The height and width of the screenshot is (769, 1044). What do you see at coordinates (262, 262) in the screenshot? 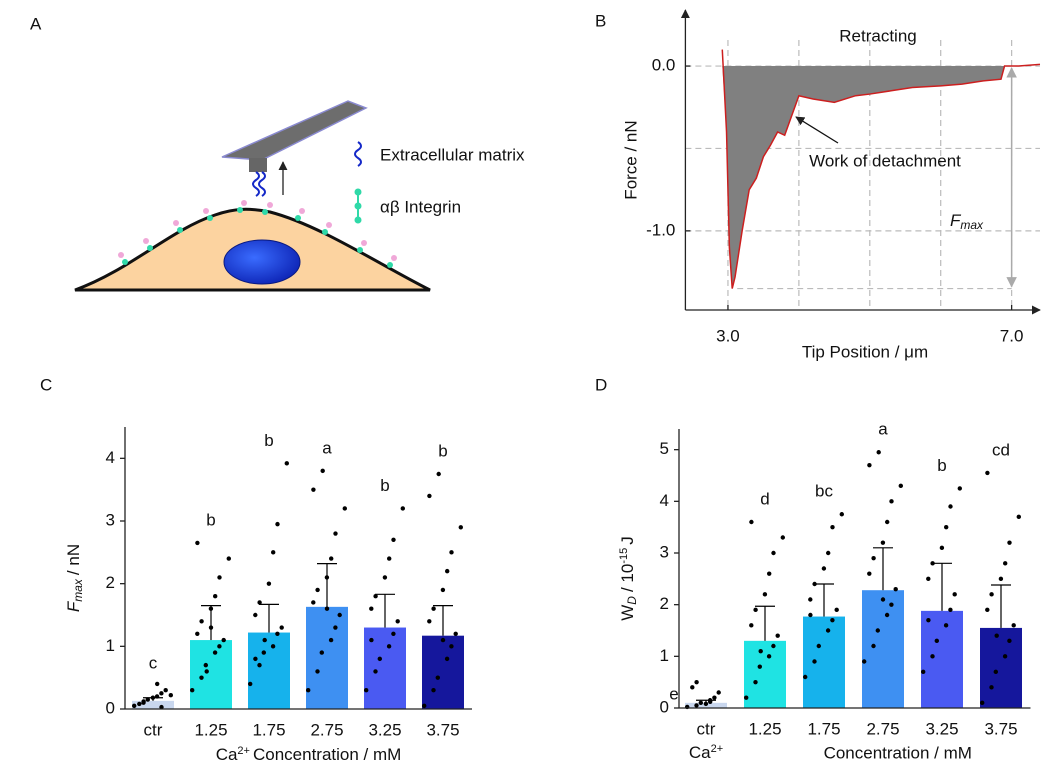
I see `nucleus` at bounding box center [262, 262].